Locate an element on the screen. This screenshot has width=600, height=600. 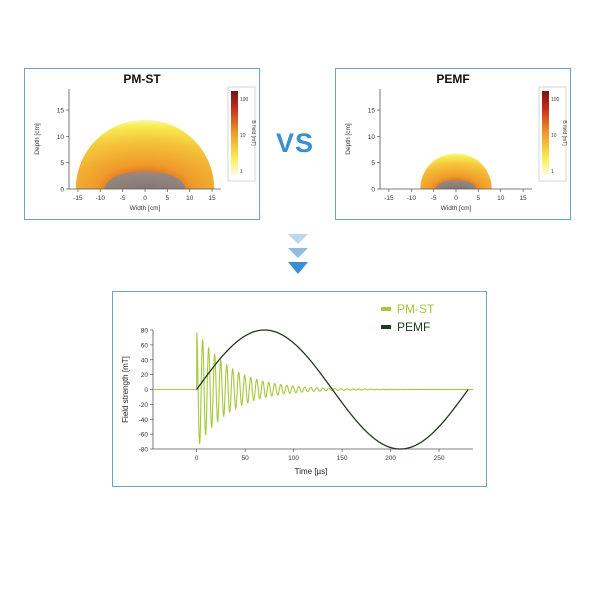
chart-title: PEMF is located at coordinates (452, 79).